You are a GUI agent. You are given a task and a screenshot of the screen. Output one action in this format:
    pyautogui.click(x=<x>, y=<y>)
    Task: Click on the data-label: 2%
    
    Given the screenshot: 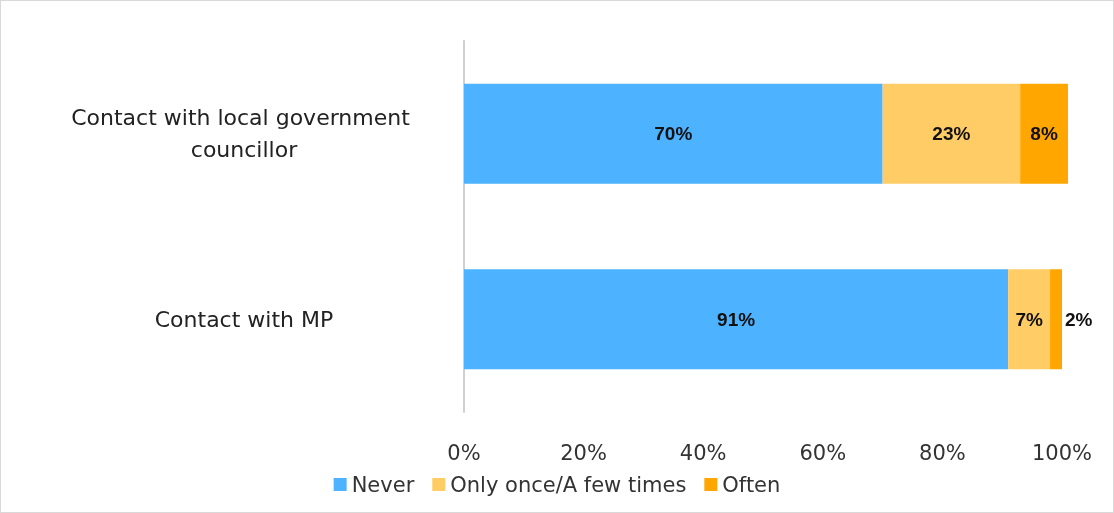 What is the action you would take?
    pyautogui.click(x=1079, y=319)
    